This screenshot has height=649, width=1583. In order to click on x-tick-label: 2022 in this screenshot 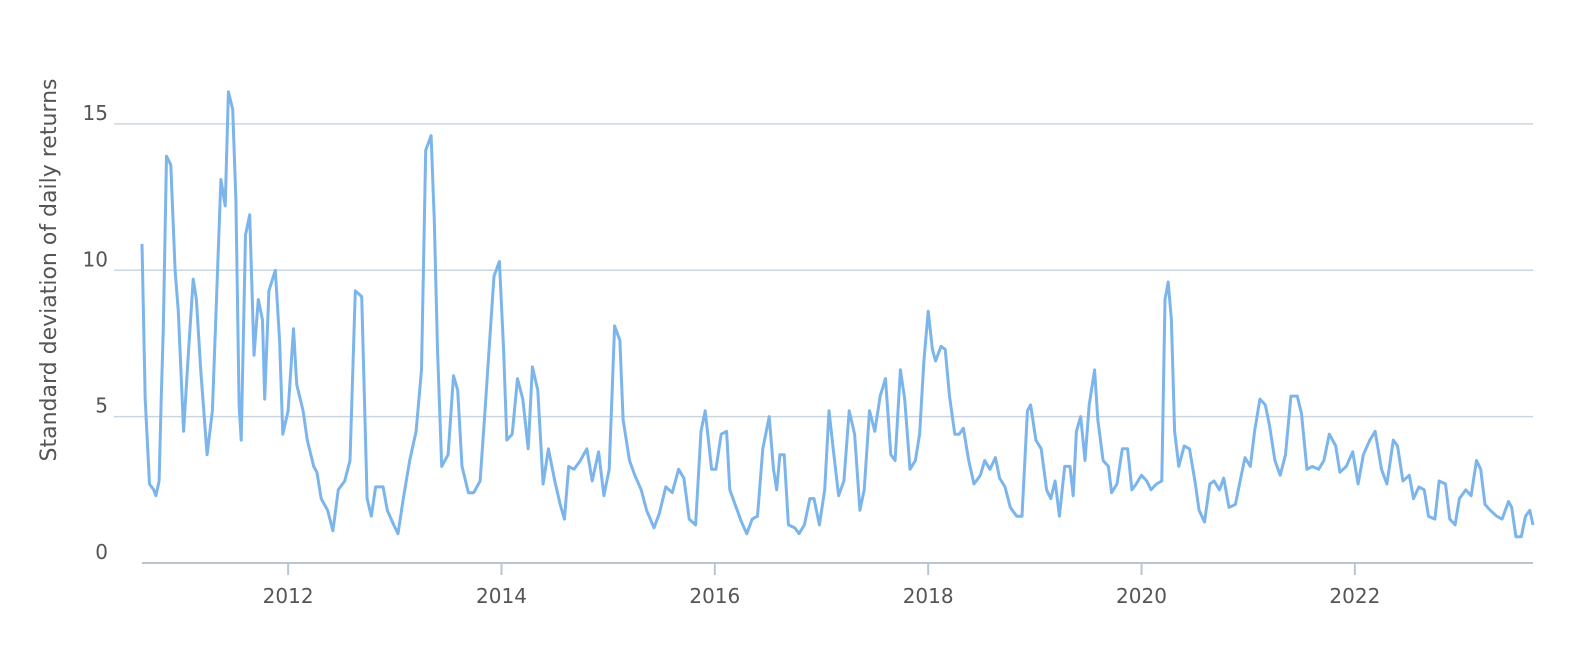, I will do `click(1354, 596)`.